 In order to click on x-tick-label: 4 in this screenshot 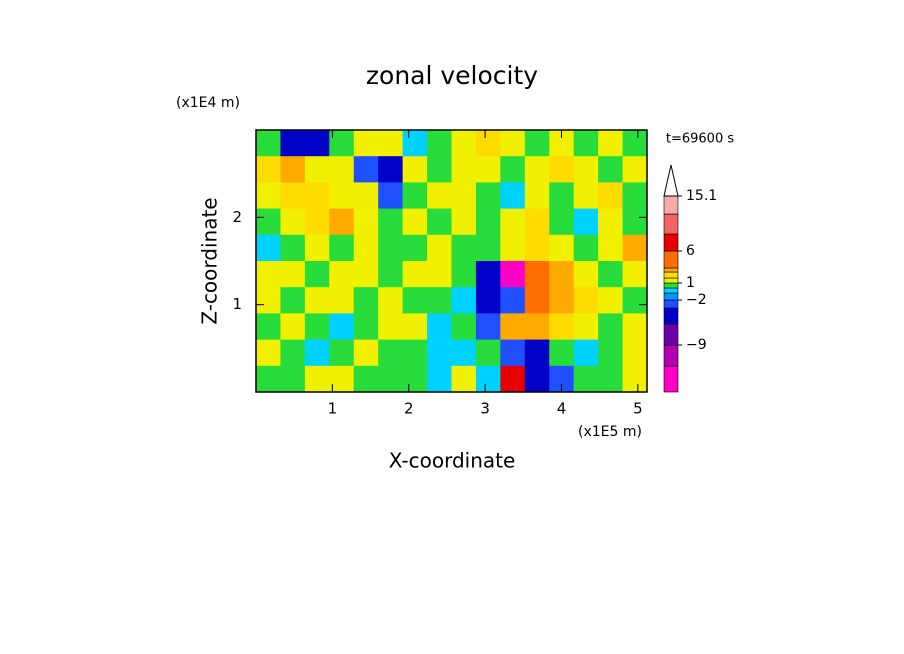, I will do `click(562, 409)`.